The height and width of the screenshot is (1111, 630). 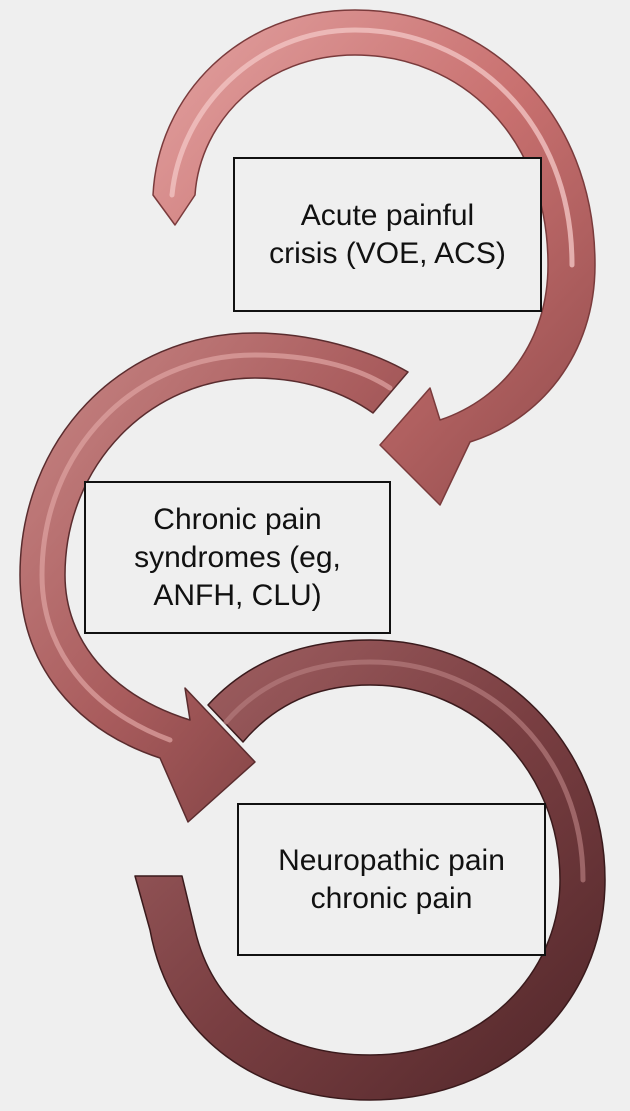 I want to click on stage-box-neuropathic-pain: Neuropathic pain chronic pain, so click(x=391, y=879).